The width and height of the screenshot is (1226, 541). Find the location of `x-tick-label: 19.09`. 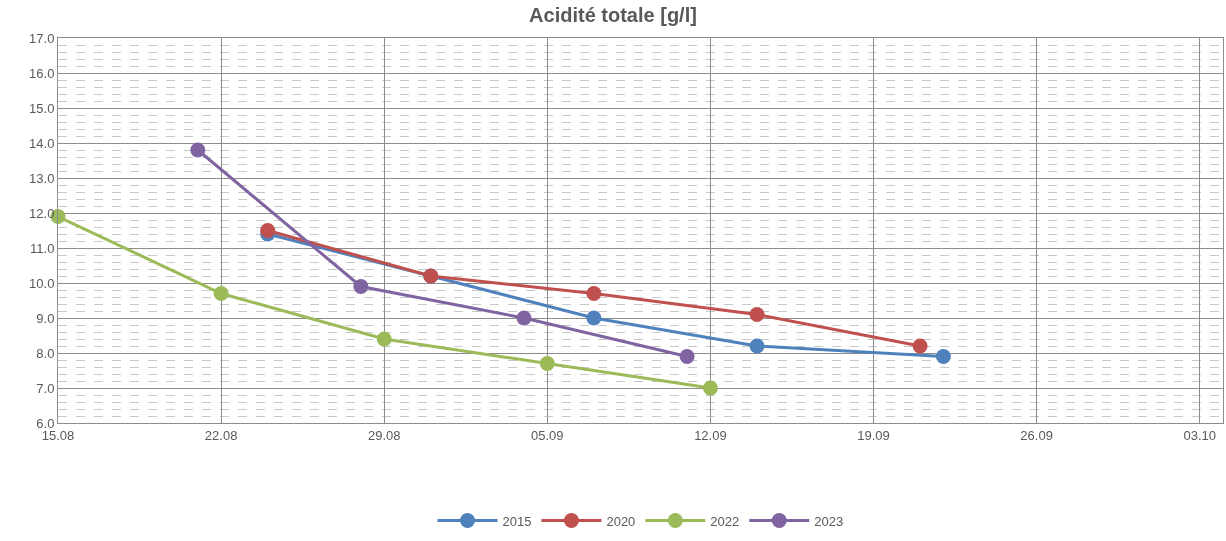

x-tick-label: 19.09 is located at coordinates (873, 435).